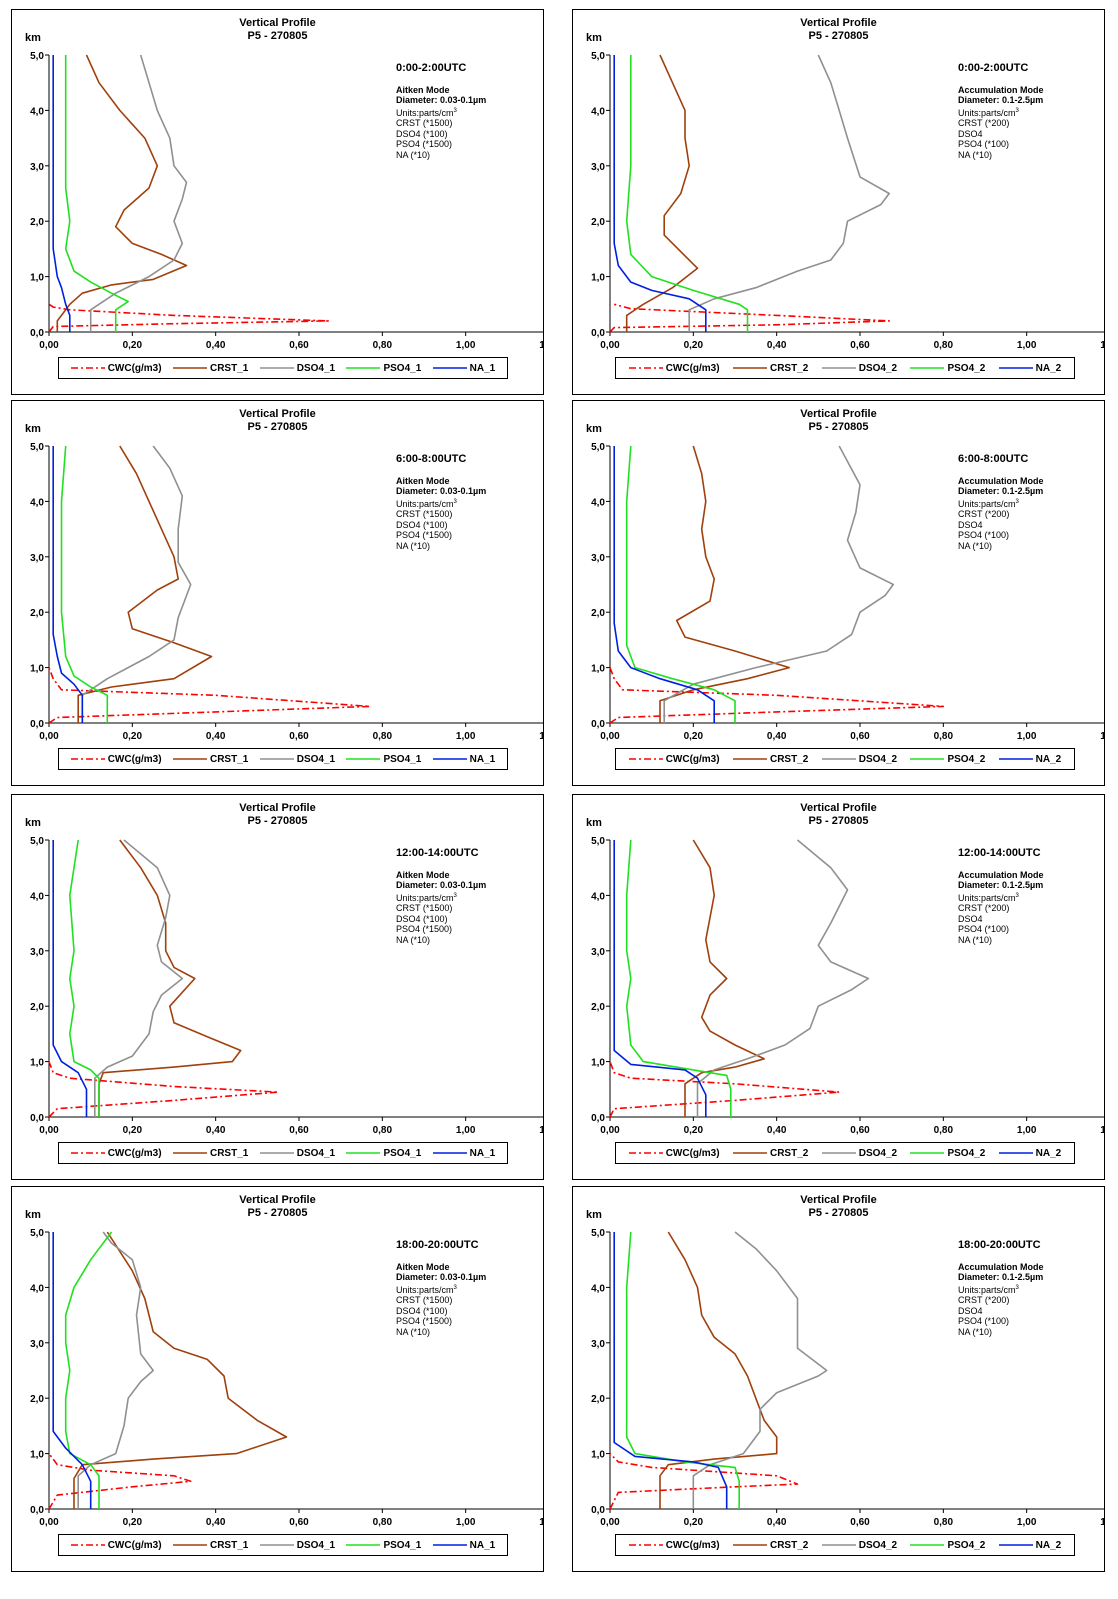 The height and width of the screenshot is (1599, 1118). Describe the element at coordinates (455, 501) in the screenshot. I see `units-superscript: 3` at that location.